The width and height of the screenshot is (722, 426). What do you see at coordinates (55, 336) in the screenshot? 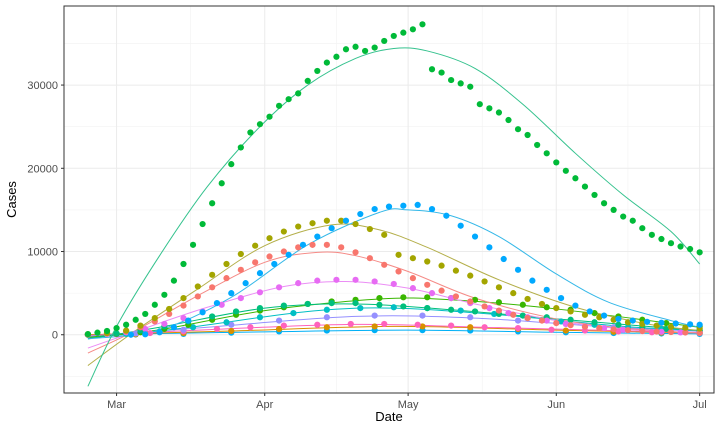
I see `y-tick-label: 0` at bounding box center [55, 336].